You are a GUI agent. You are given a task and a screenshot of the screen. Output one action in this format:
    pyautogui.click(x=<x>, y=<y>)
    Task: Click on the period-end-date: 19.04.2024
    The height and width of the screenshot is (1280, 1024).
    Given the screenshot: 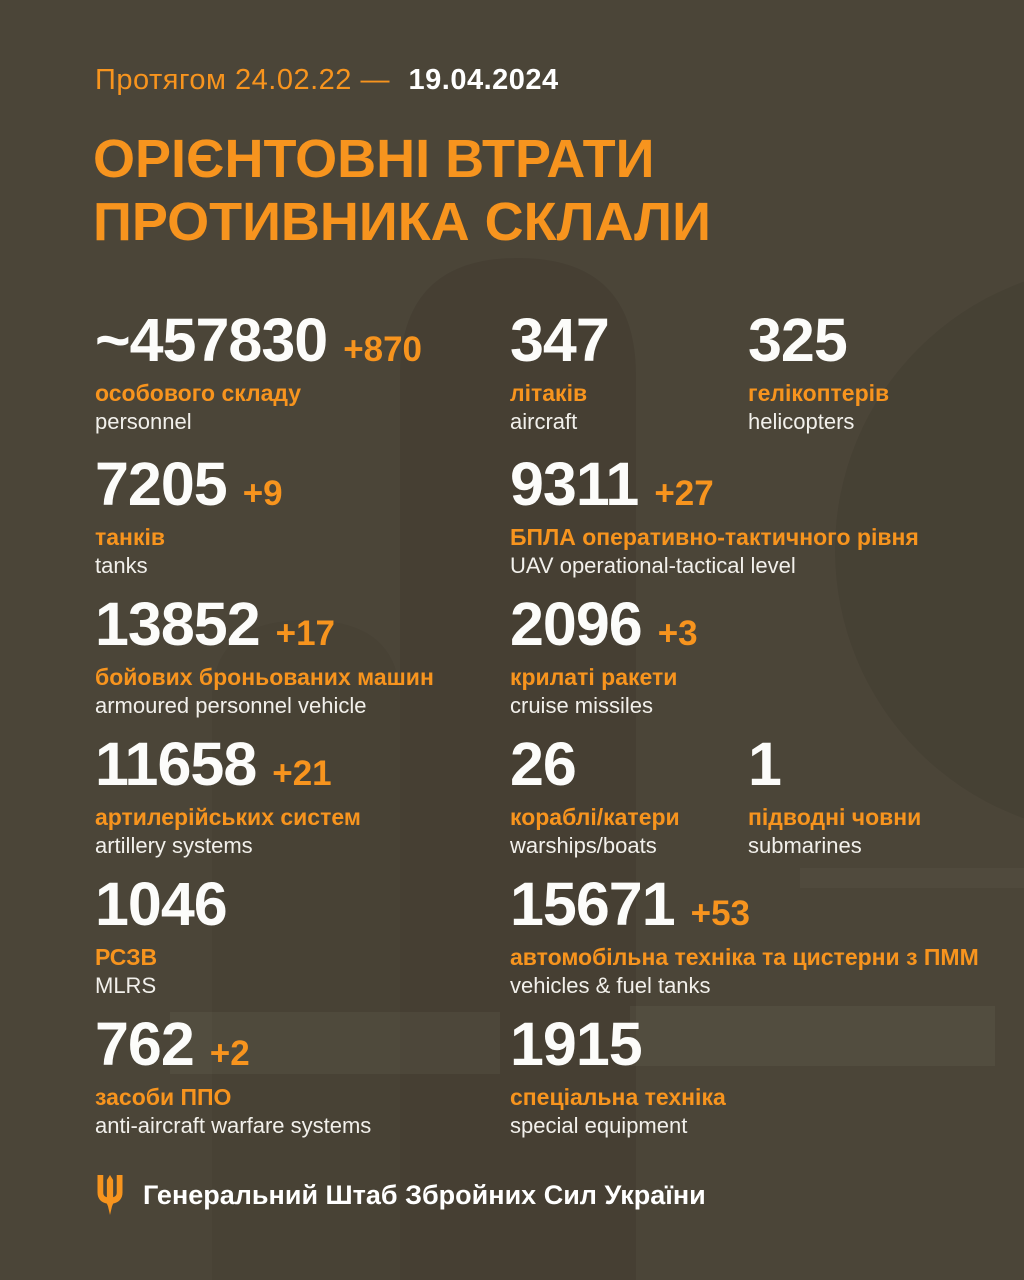 What is the action you would take?
    pyautogui.click(x=483, y=80)
    